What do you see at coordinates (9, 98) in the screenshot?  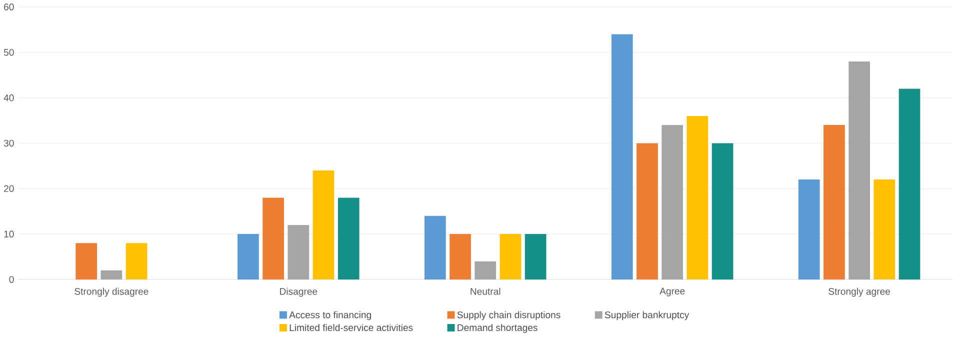 I see `y-tick-label: 40` at bounding box center [9, 98].